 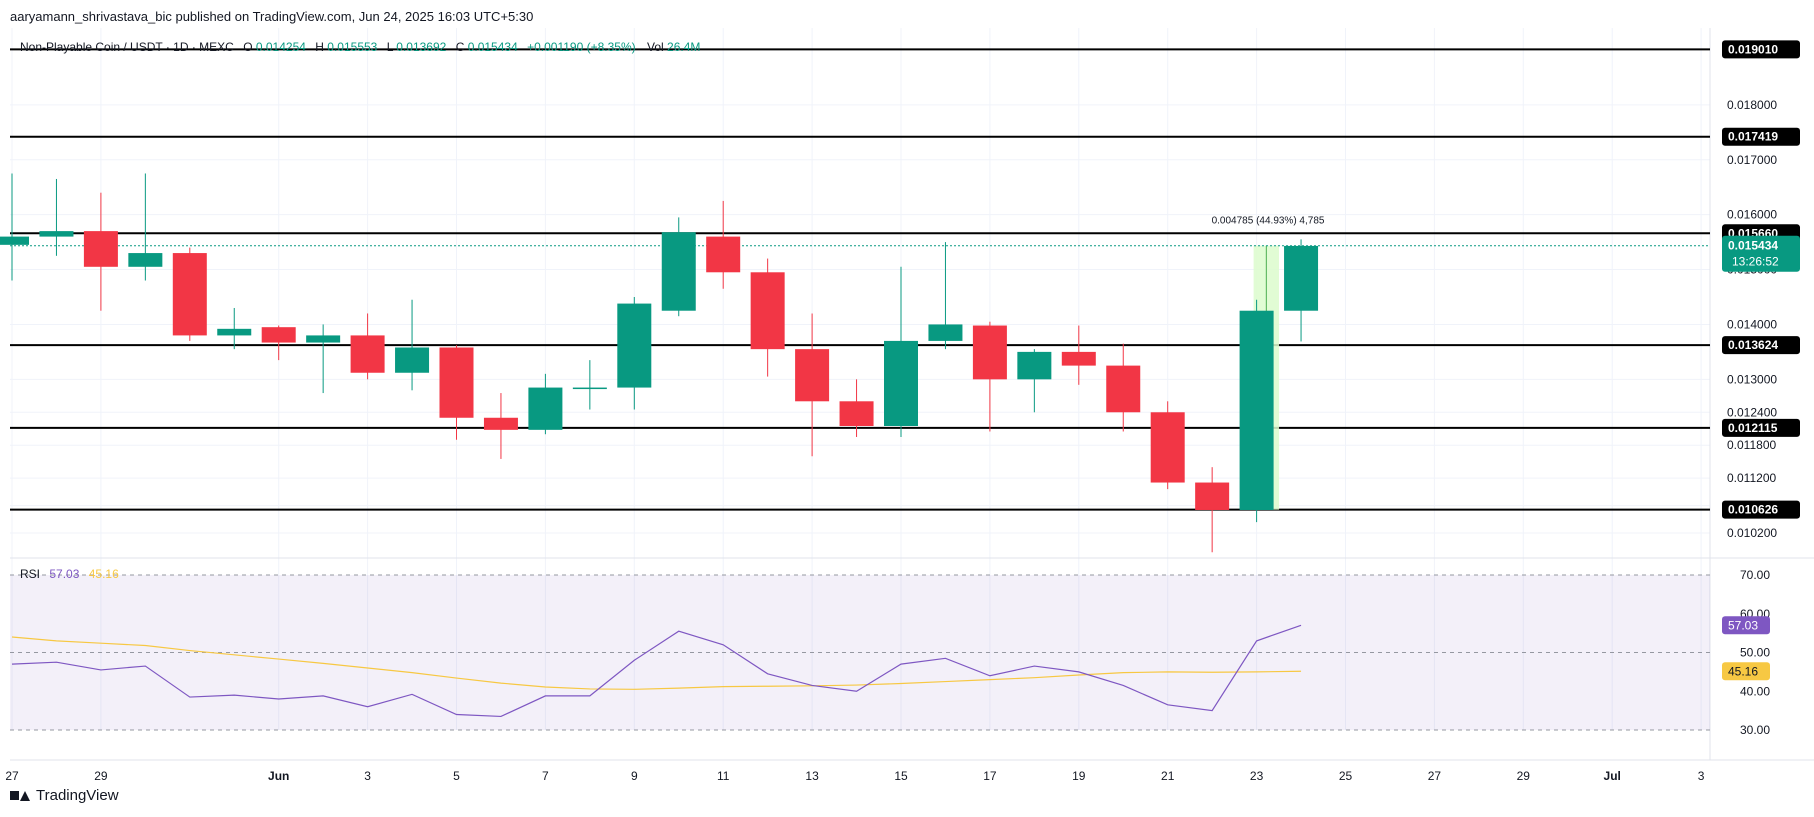 What do you see at coordinates (127, 47) in the screenshot?
I see `symbol-name: Non-Playable Coin / USDT · 1D · MEXC` at bounding box center [127, 47].